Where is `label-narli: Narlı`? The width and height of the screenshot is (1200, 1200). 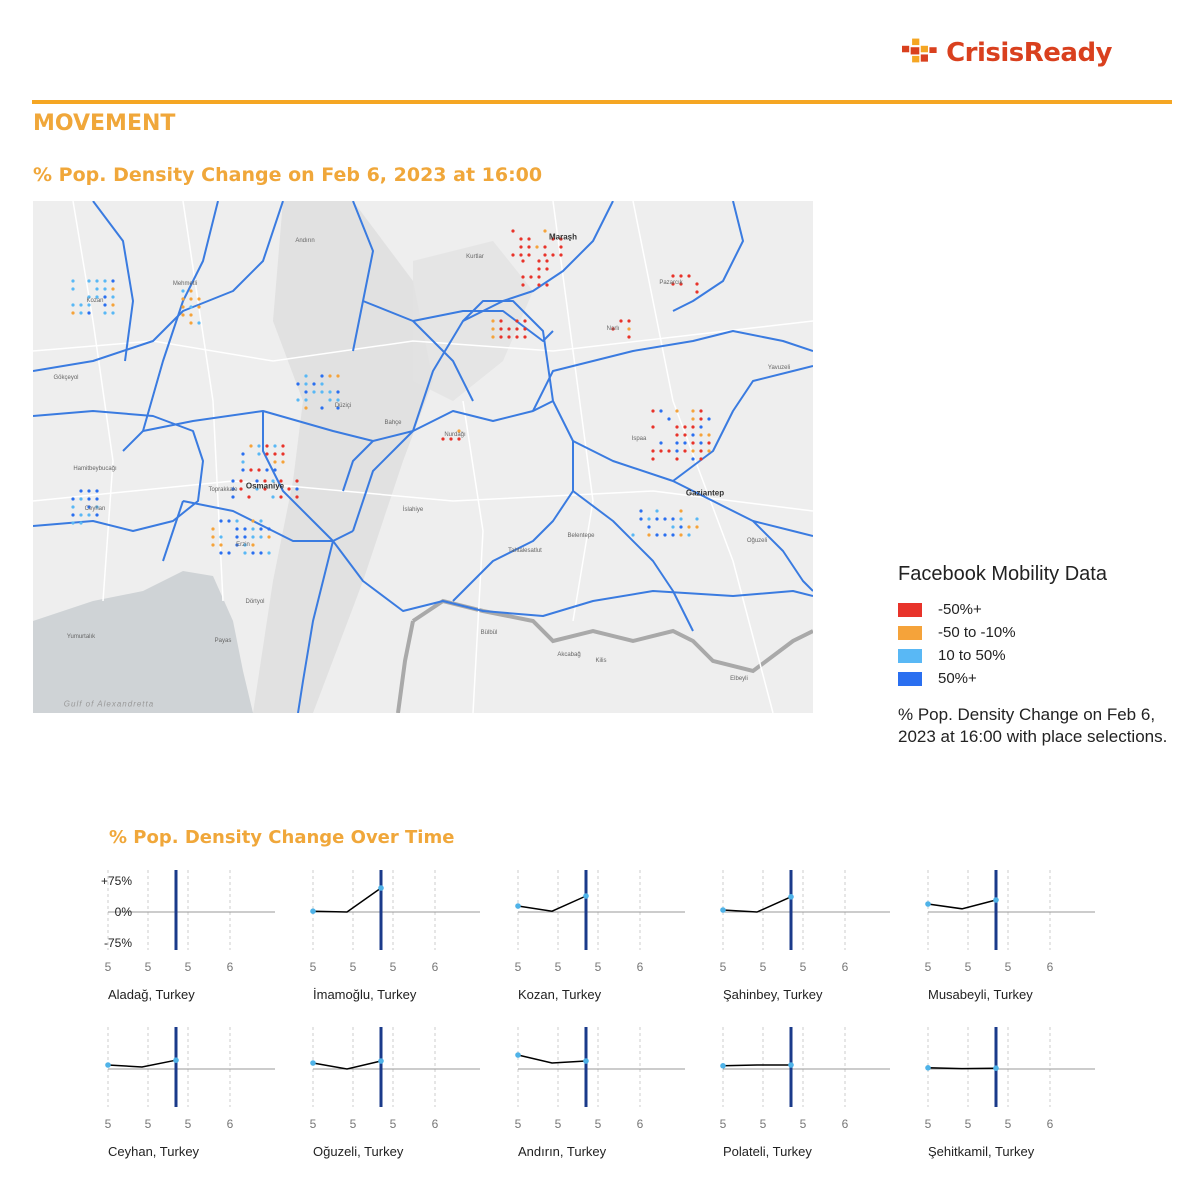
label-narli: Narlı is located at coordinates (613, 329).